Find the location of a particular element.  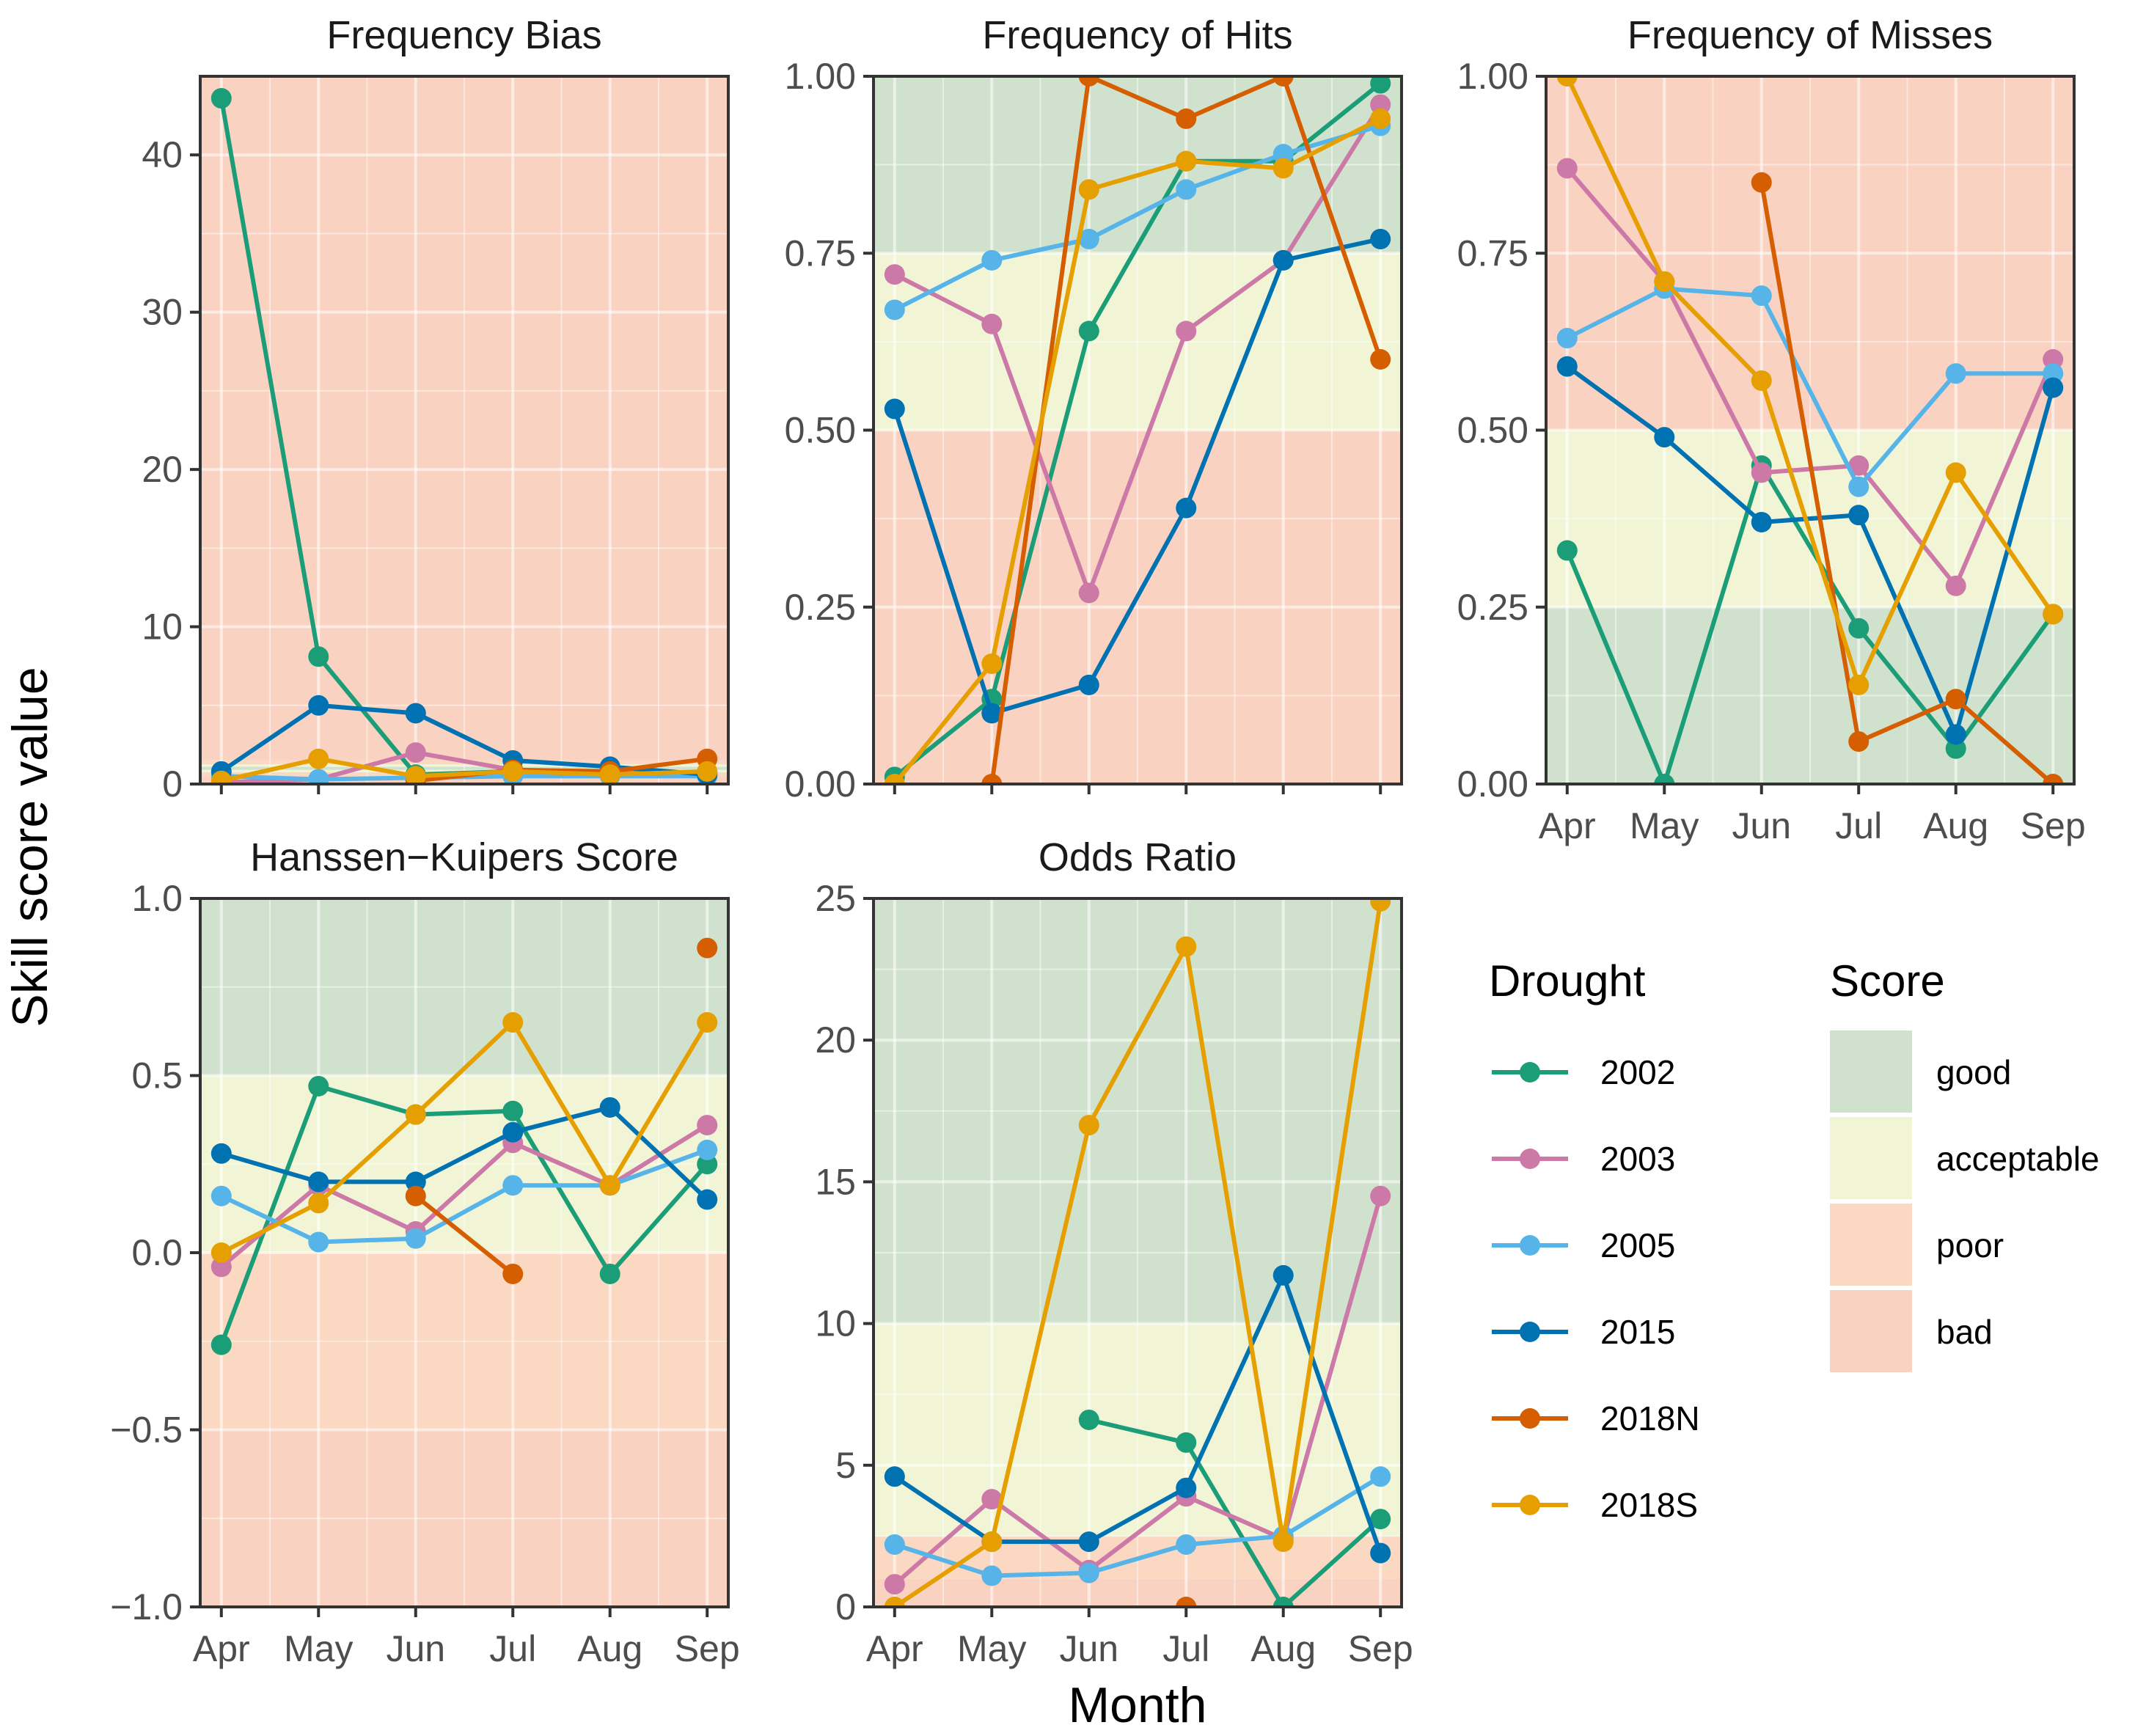

y-tick-label: 25 is located at coordinates (835, 898).